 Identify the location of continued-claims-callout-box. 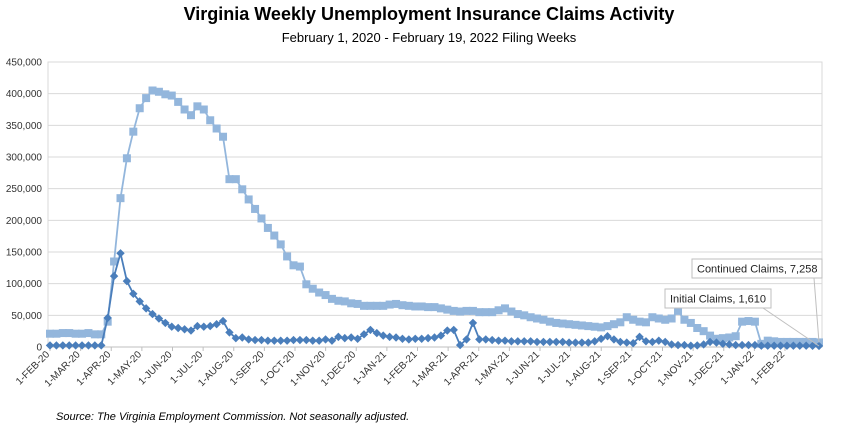
(757, 268).